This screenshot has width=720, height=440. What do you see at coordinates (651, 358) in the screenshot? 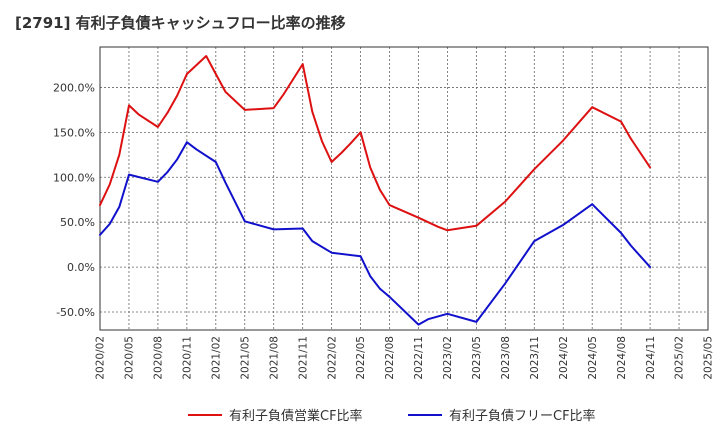
I see `x-tick-label: 2024/11` at bounding box center [651, 358].